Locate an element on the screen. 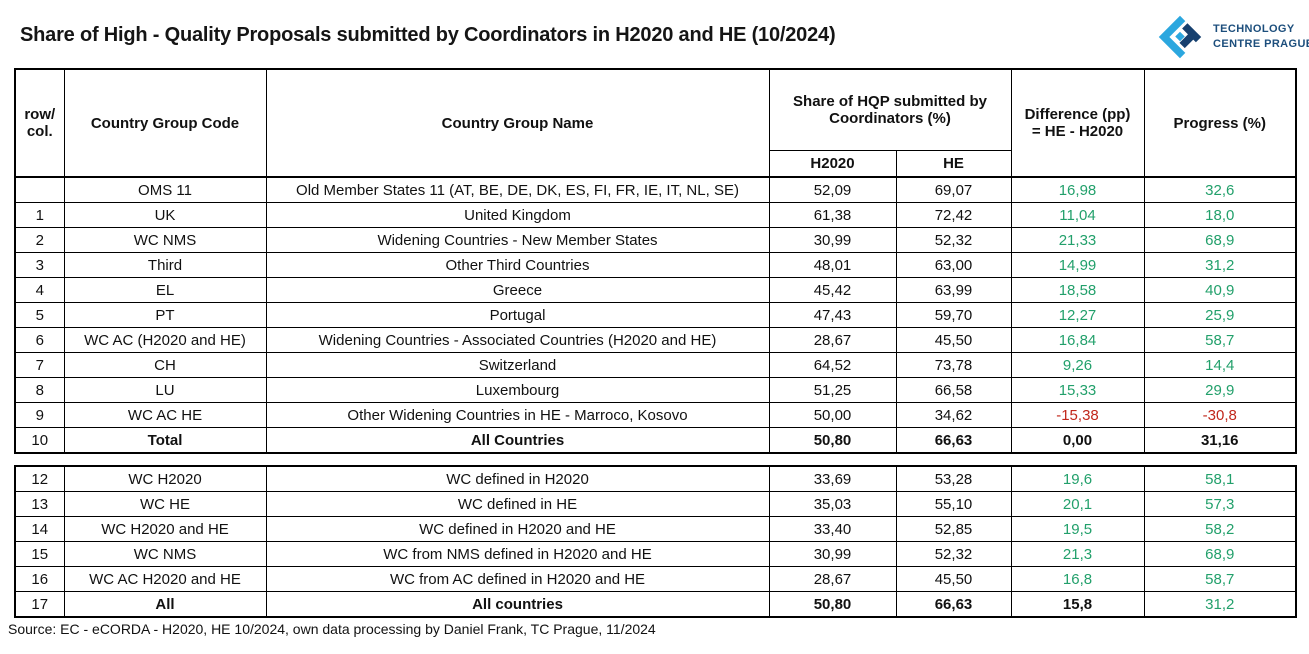 This screenshot has width=1309, height=654. he-value-cell: 63,00 is located at coordinates (953, 265).